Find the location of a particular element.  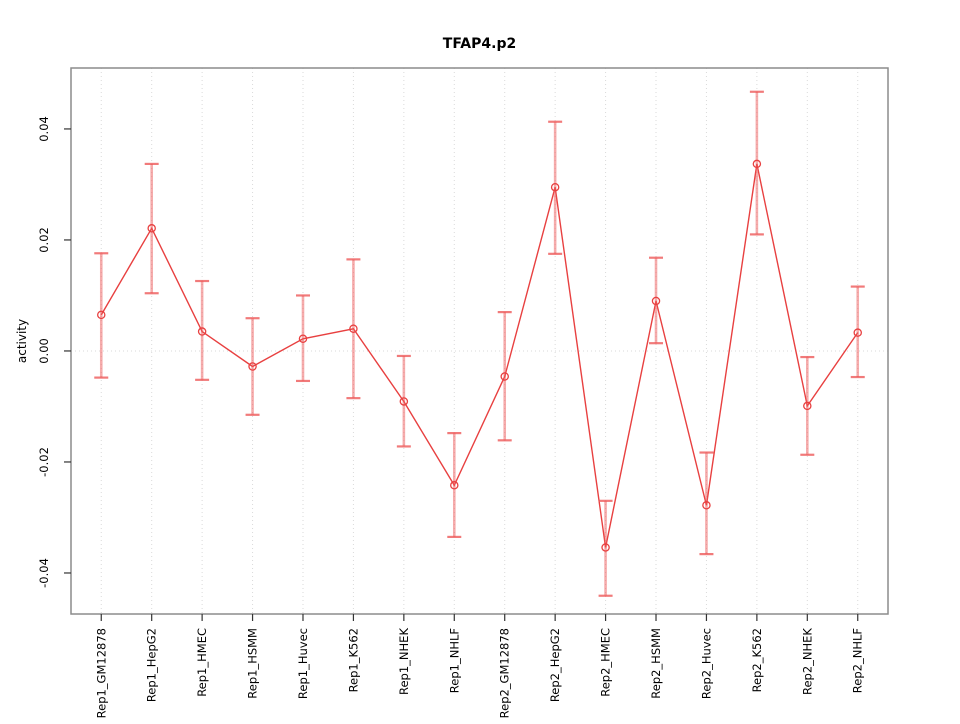

x-tick-label: Rep1_HSMM is located at coordinates (253, 663).